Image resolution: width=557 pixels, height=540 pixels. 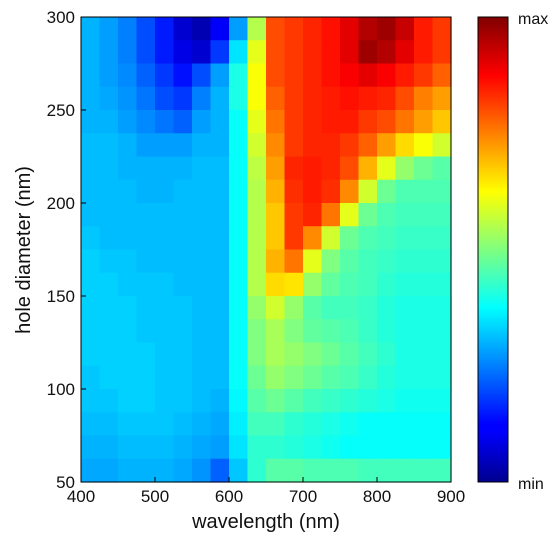 What do you see at coordinates (266, 491) in the screenshot?
I see `x-axis-ticks: 400 500 600 700 800 900` at bounding box center [266, 491].